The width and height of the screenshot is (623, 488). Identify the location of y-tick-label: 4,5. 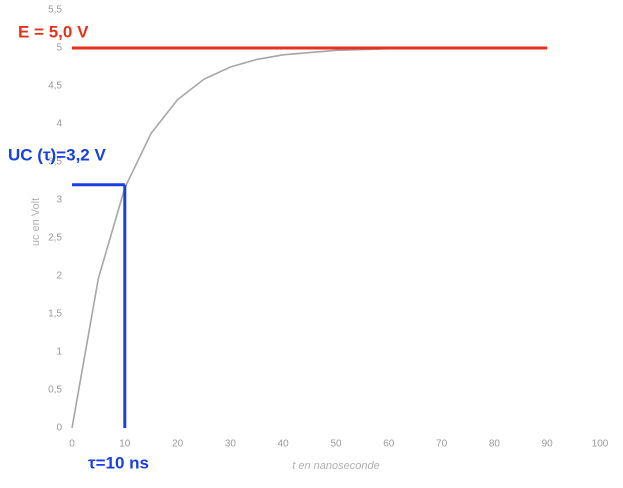
(55, 86).